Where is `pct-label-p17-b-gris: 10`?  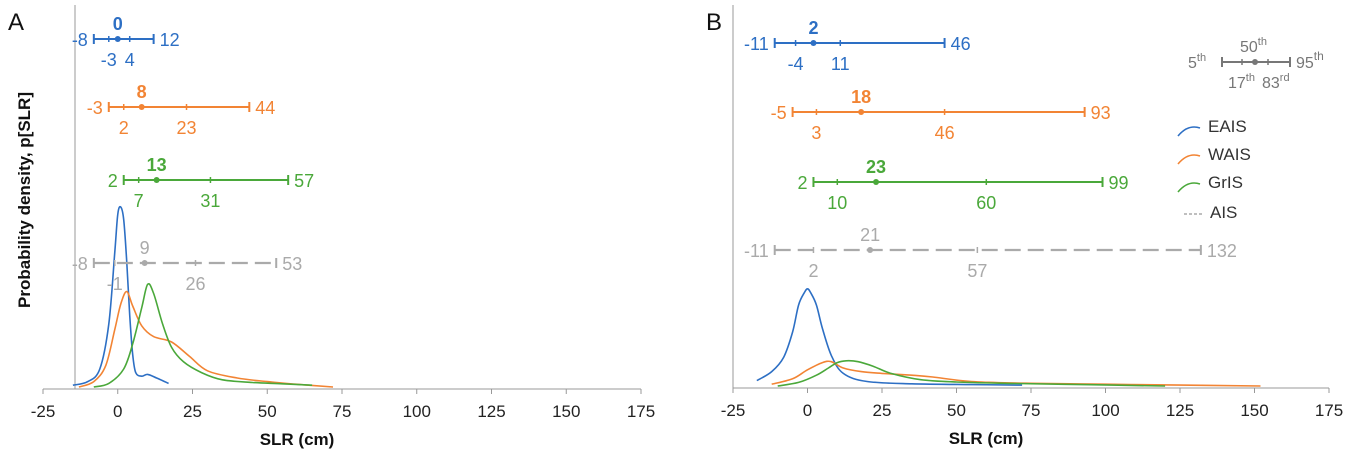
pct-label-p17-b-gris: 10 is located at coordinates (837, 203).